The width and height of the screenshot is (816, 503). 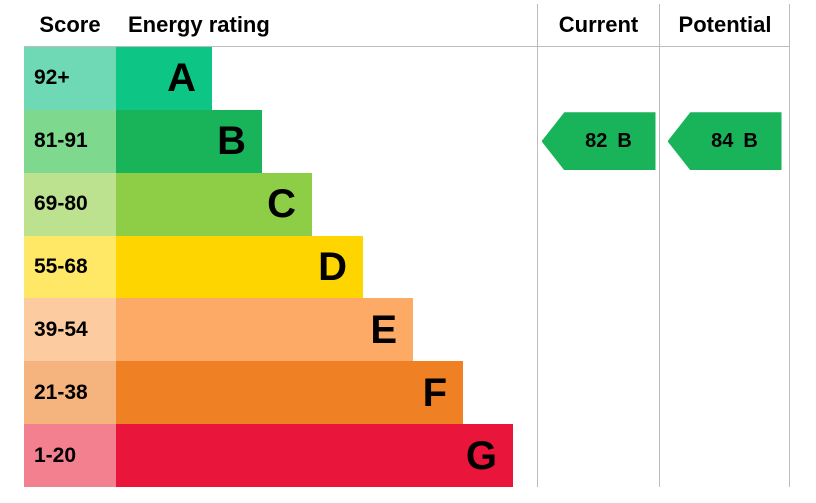 I want to click on band-letter-a: A, so click(x=181, y=78).